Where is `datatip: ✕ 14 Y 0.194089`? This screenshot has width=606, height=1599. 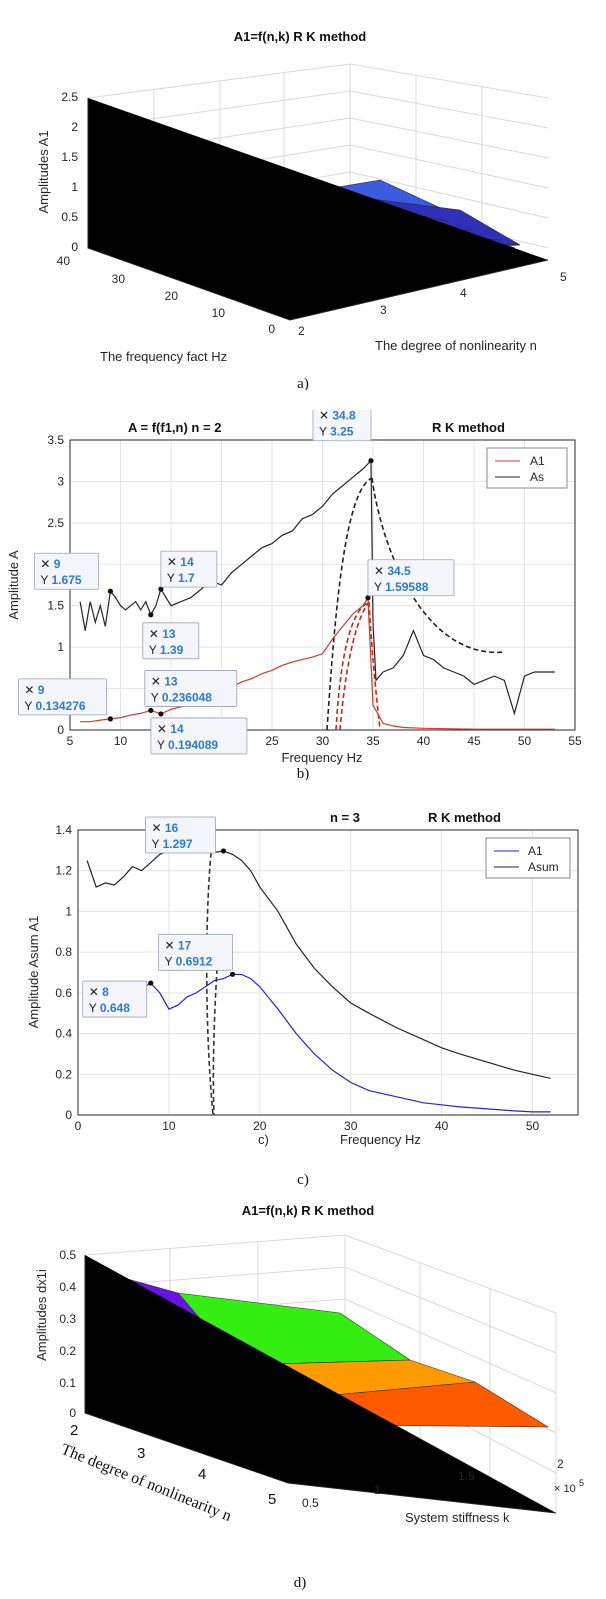 datatip: ✕ 14 Y 0.194089 is located at coordinates (199, 733).